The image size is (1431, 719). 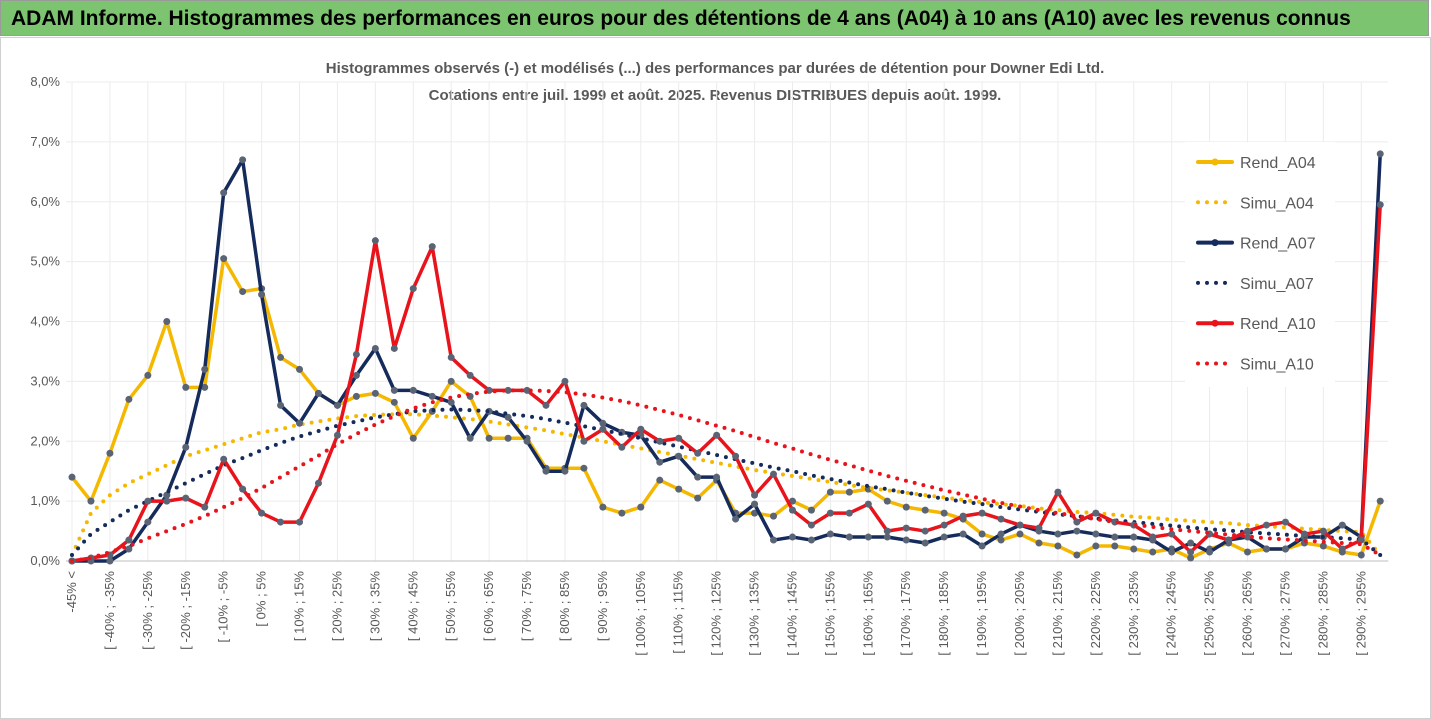 I want to click on x-tick-label: [ 150% ; 155%, so click(x=829, y=613).